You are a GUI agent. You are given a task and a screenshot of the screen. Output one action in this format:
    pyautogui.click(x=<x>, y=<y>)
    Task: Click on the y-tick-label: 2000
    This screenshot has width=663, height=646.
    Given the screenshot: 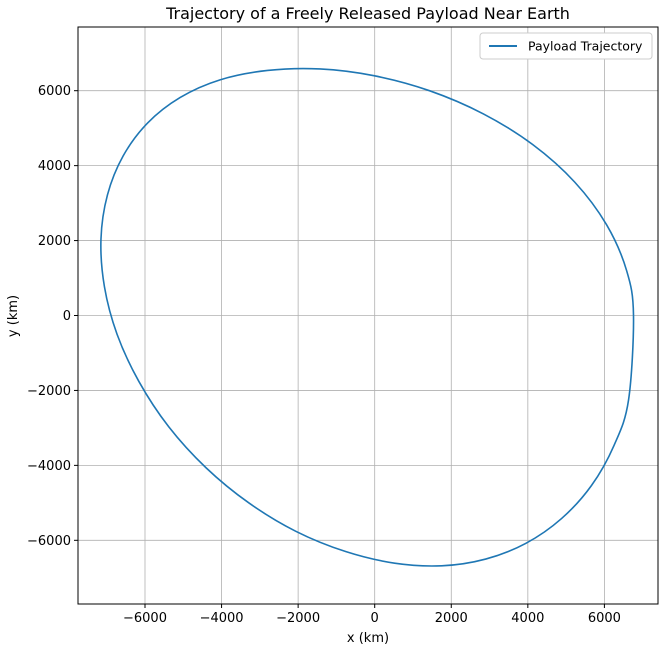 What is the action you would take?
    pyautogui.click(x=54, y=241)
    